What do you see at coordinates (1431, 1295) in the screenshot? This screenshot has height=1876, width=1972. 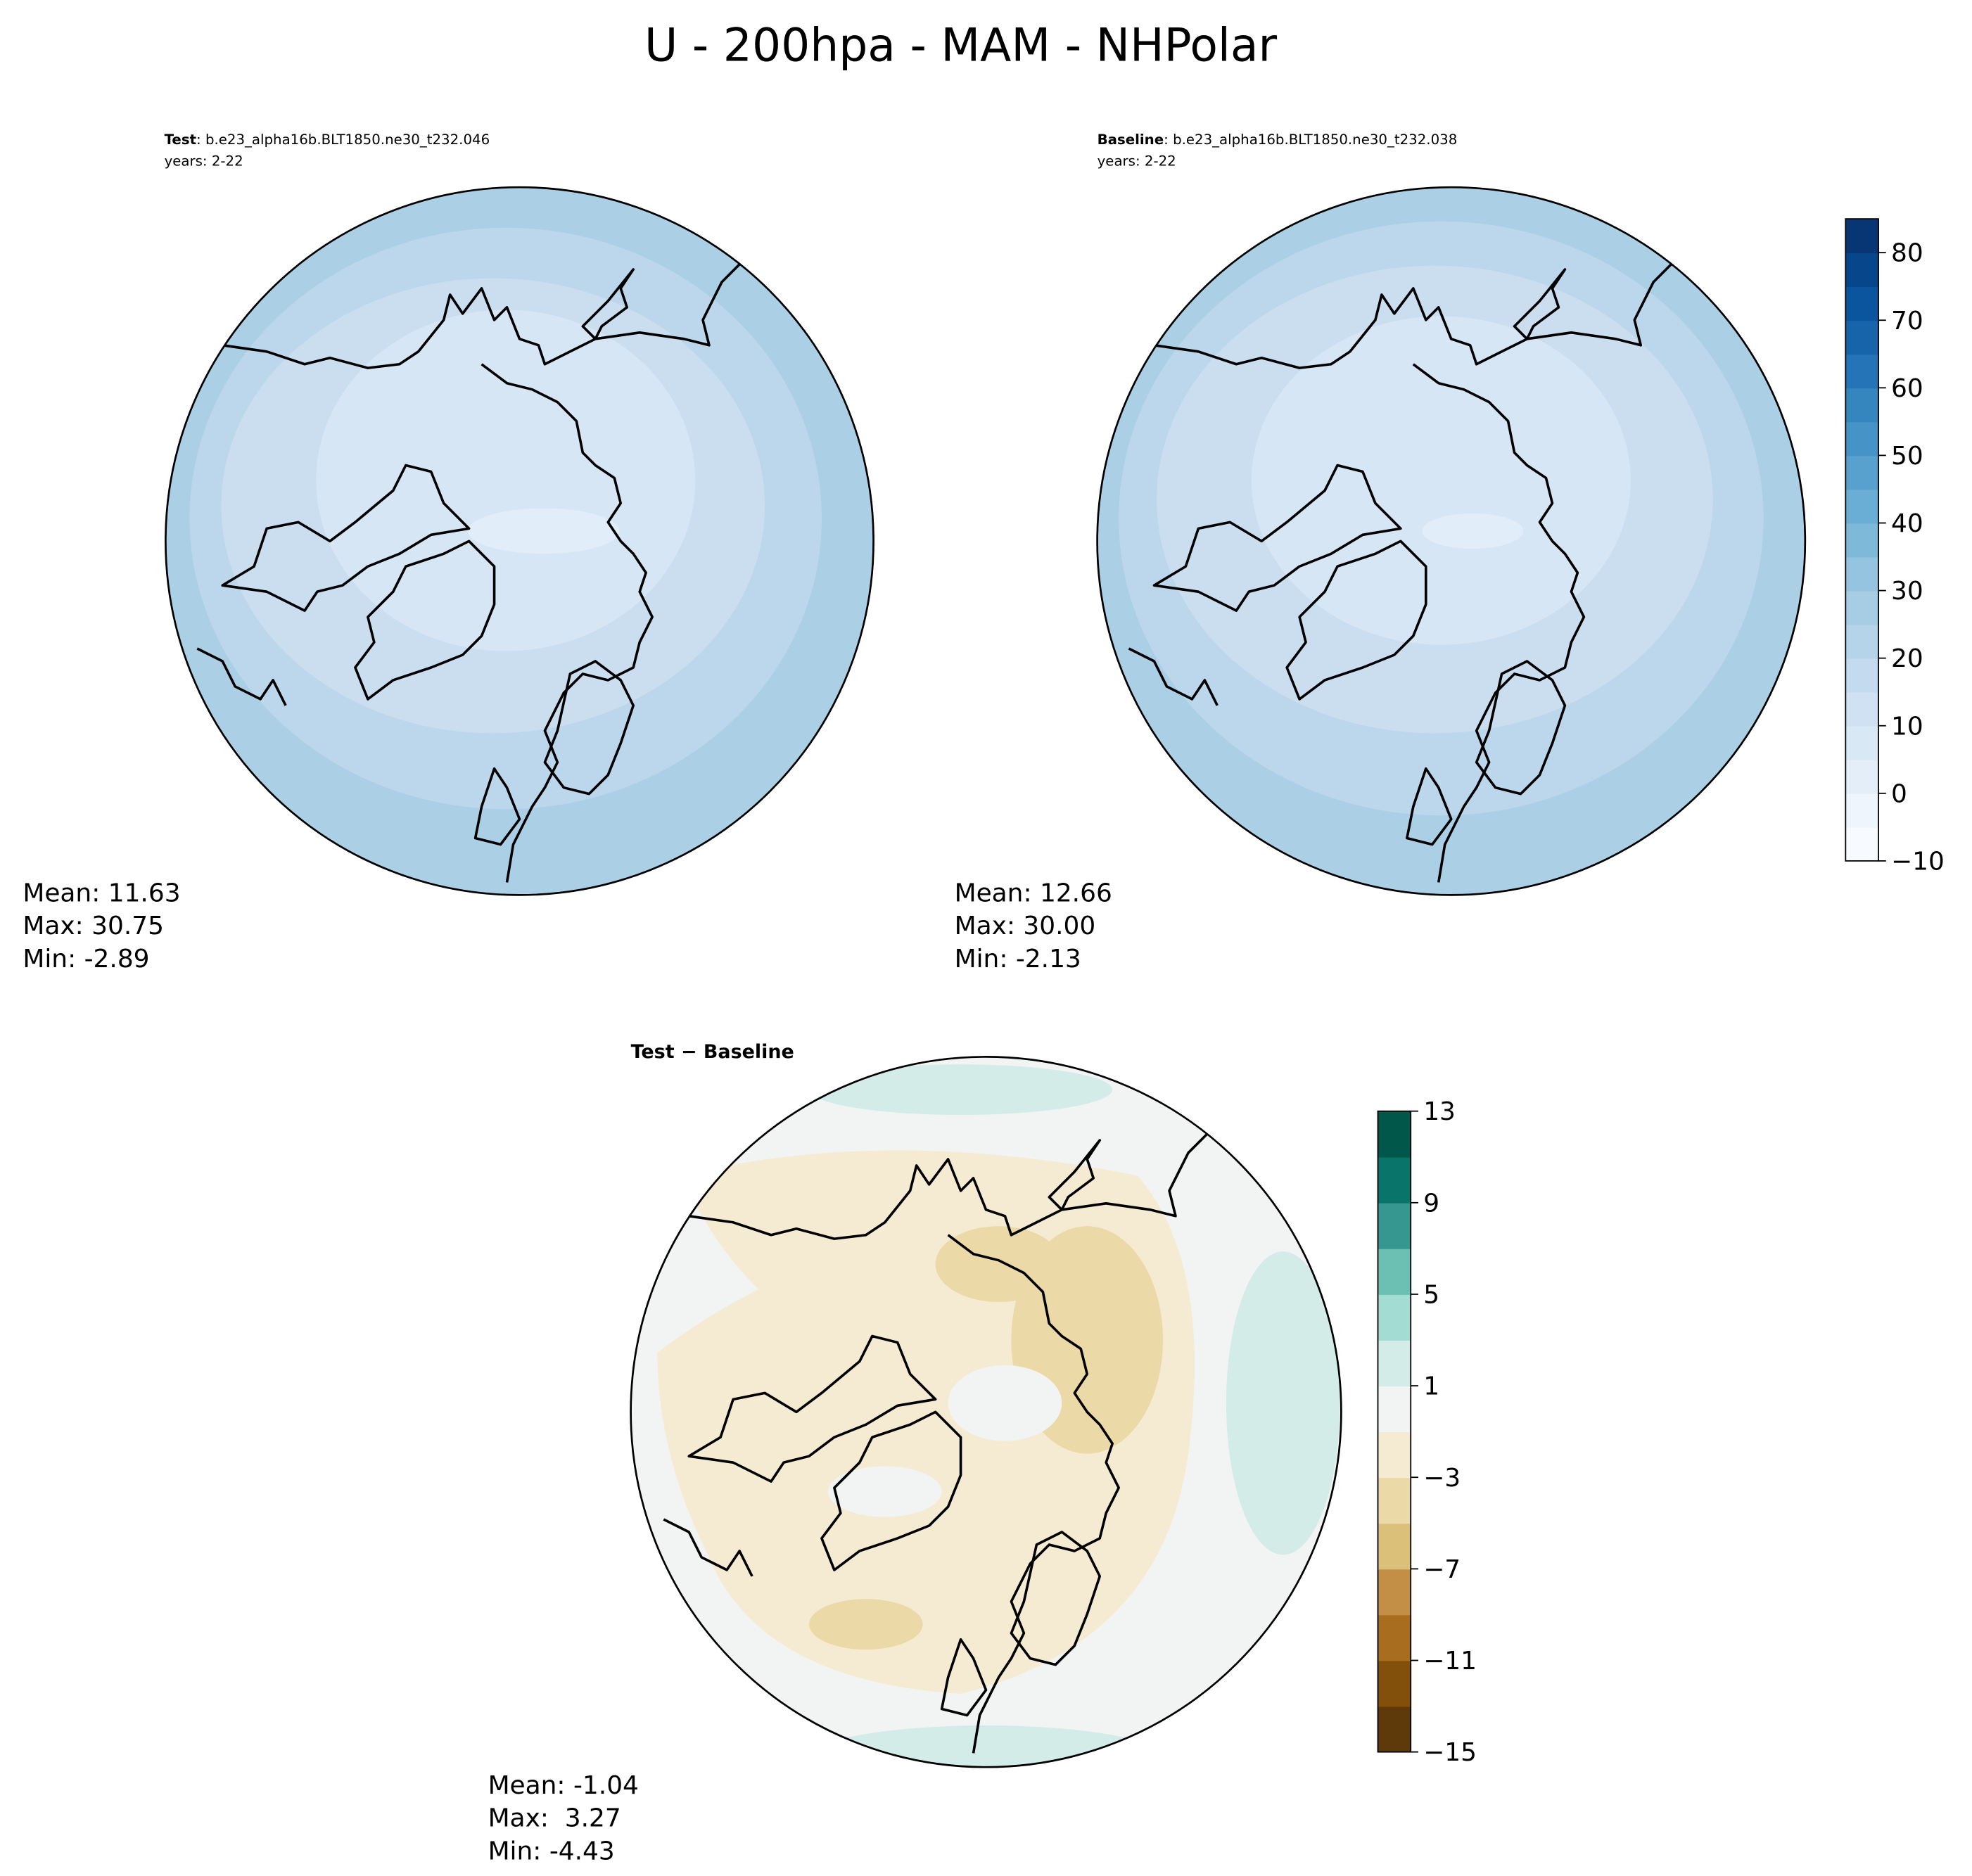 I see `colorbar-tick-label: 5` at bounding box center [1431, 1295].